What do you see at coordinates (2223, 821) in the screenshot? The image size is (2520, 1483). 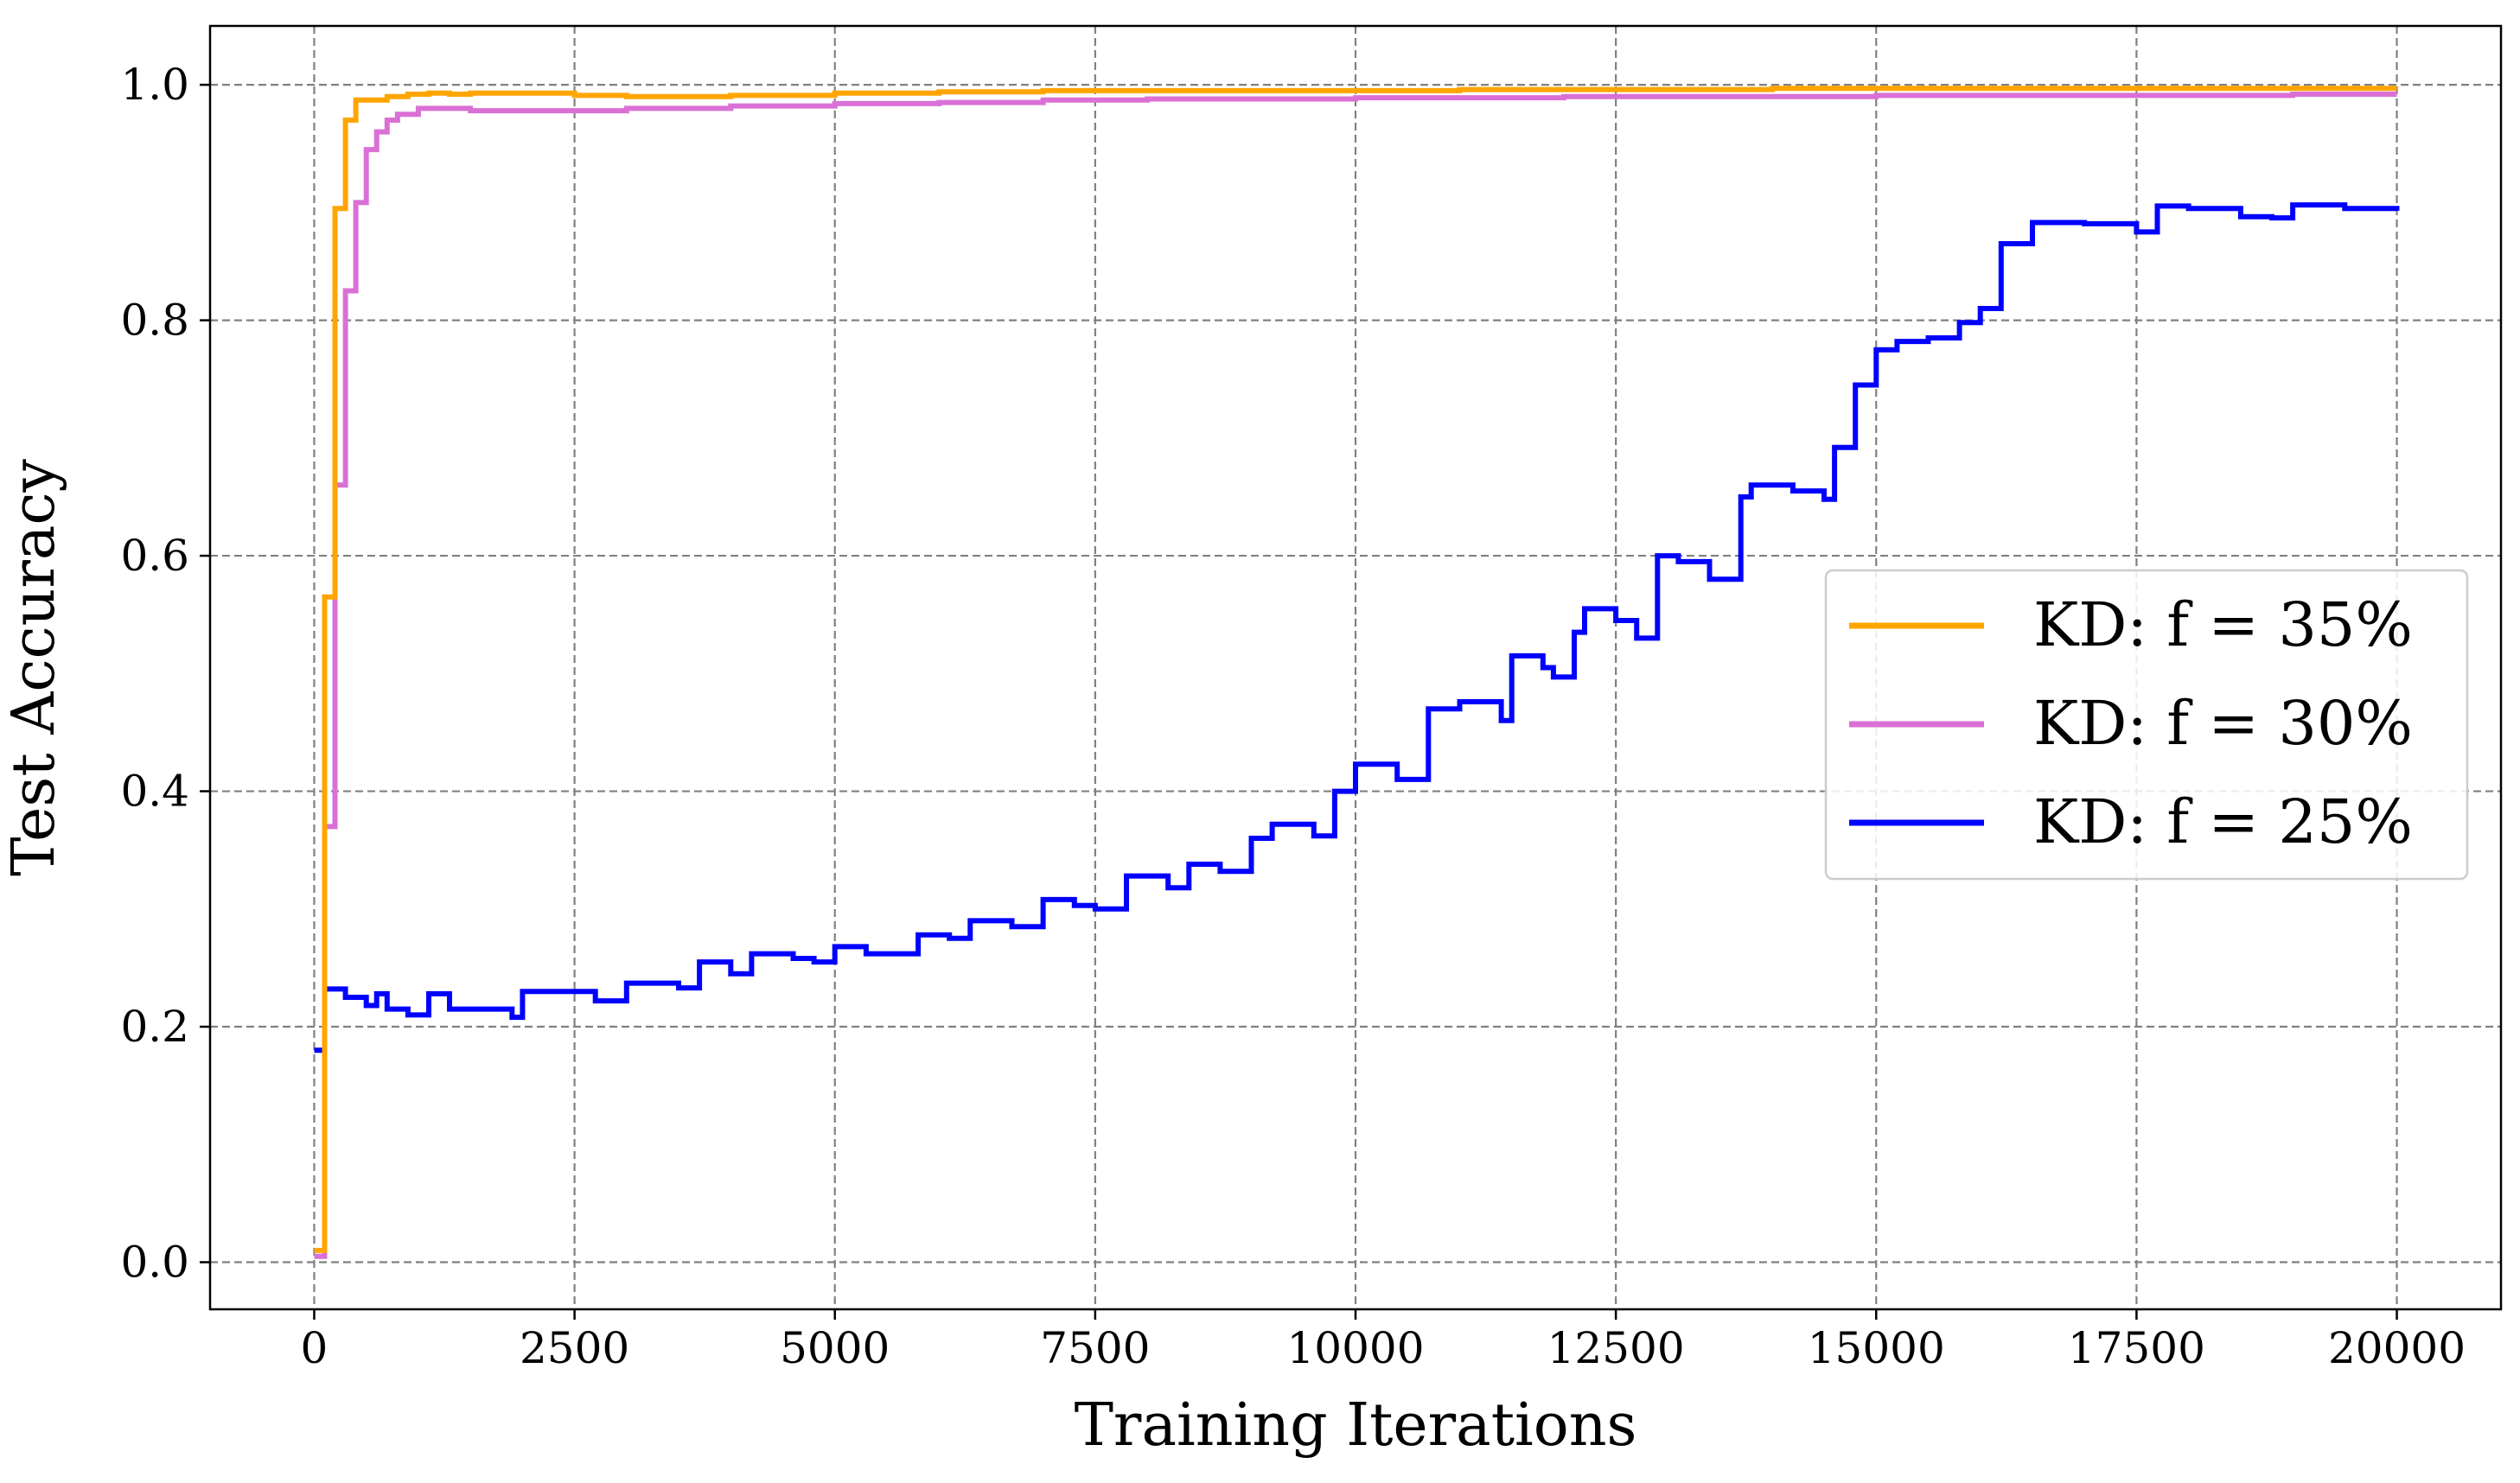 I see `legend-label: KD: f = 25%` at bounding box center [2223, 821].